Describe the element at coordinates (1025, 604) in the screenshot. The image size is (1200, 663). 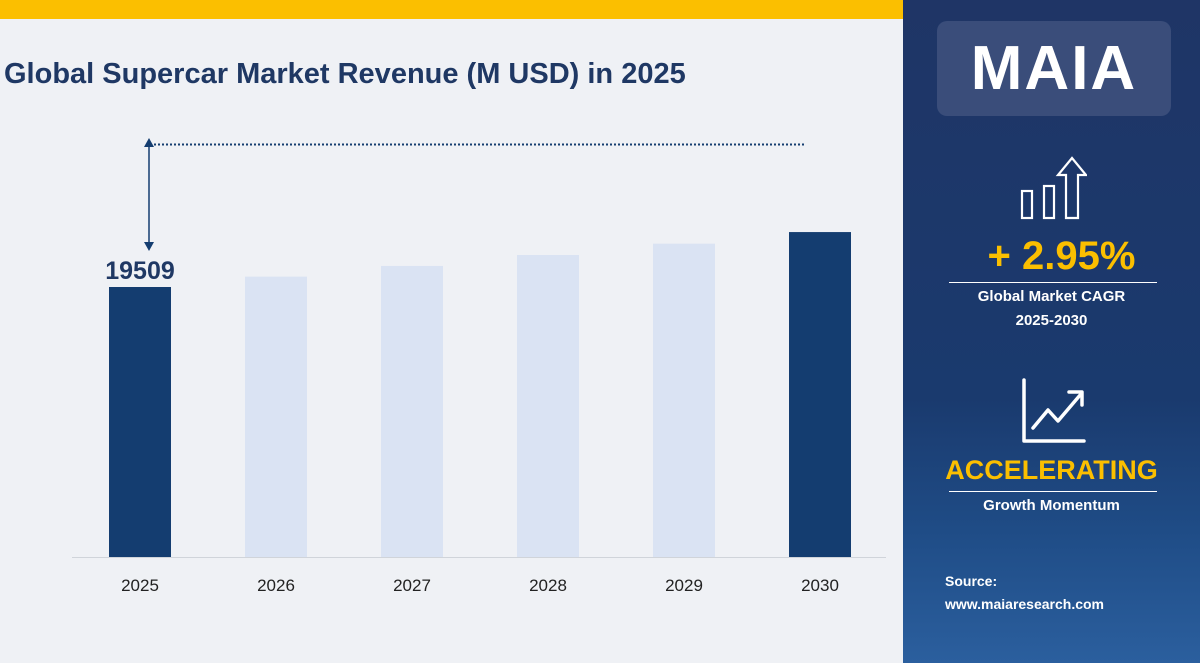
I see `source-url: www.maiaresearch.com` at that location.